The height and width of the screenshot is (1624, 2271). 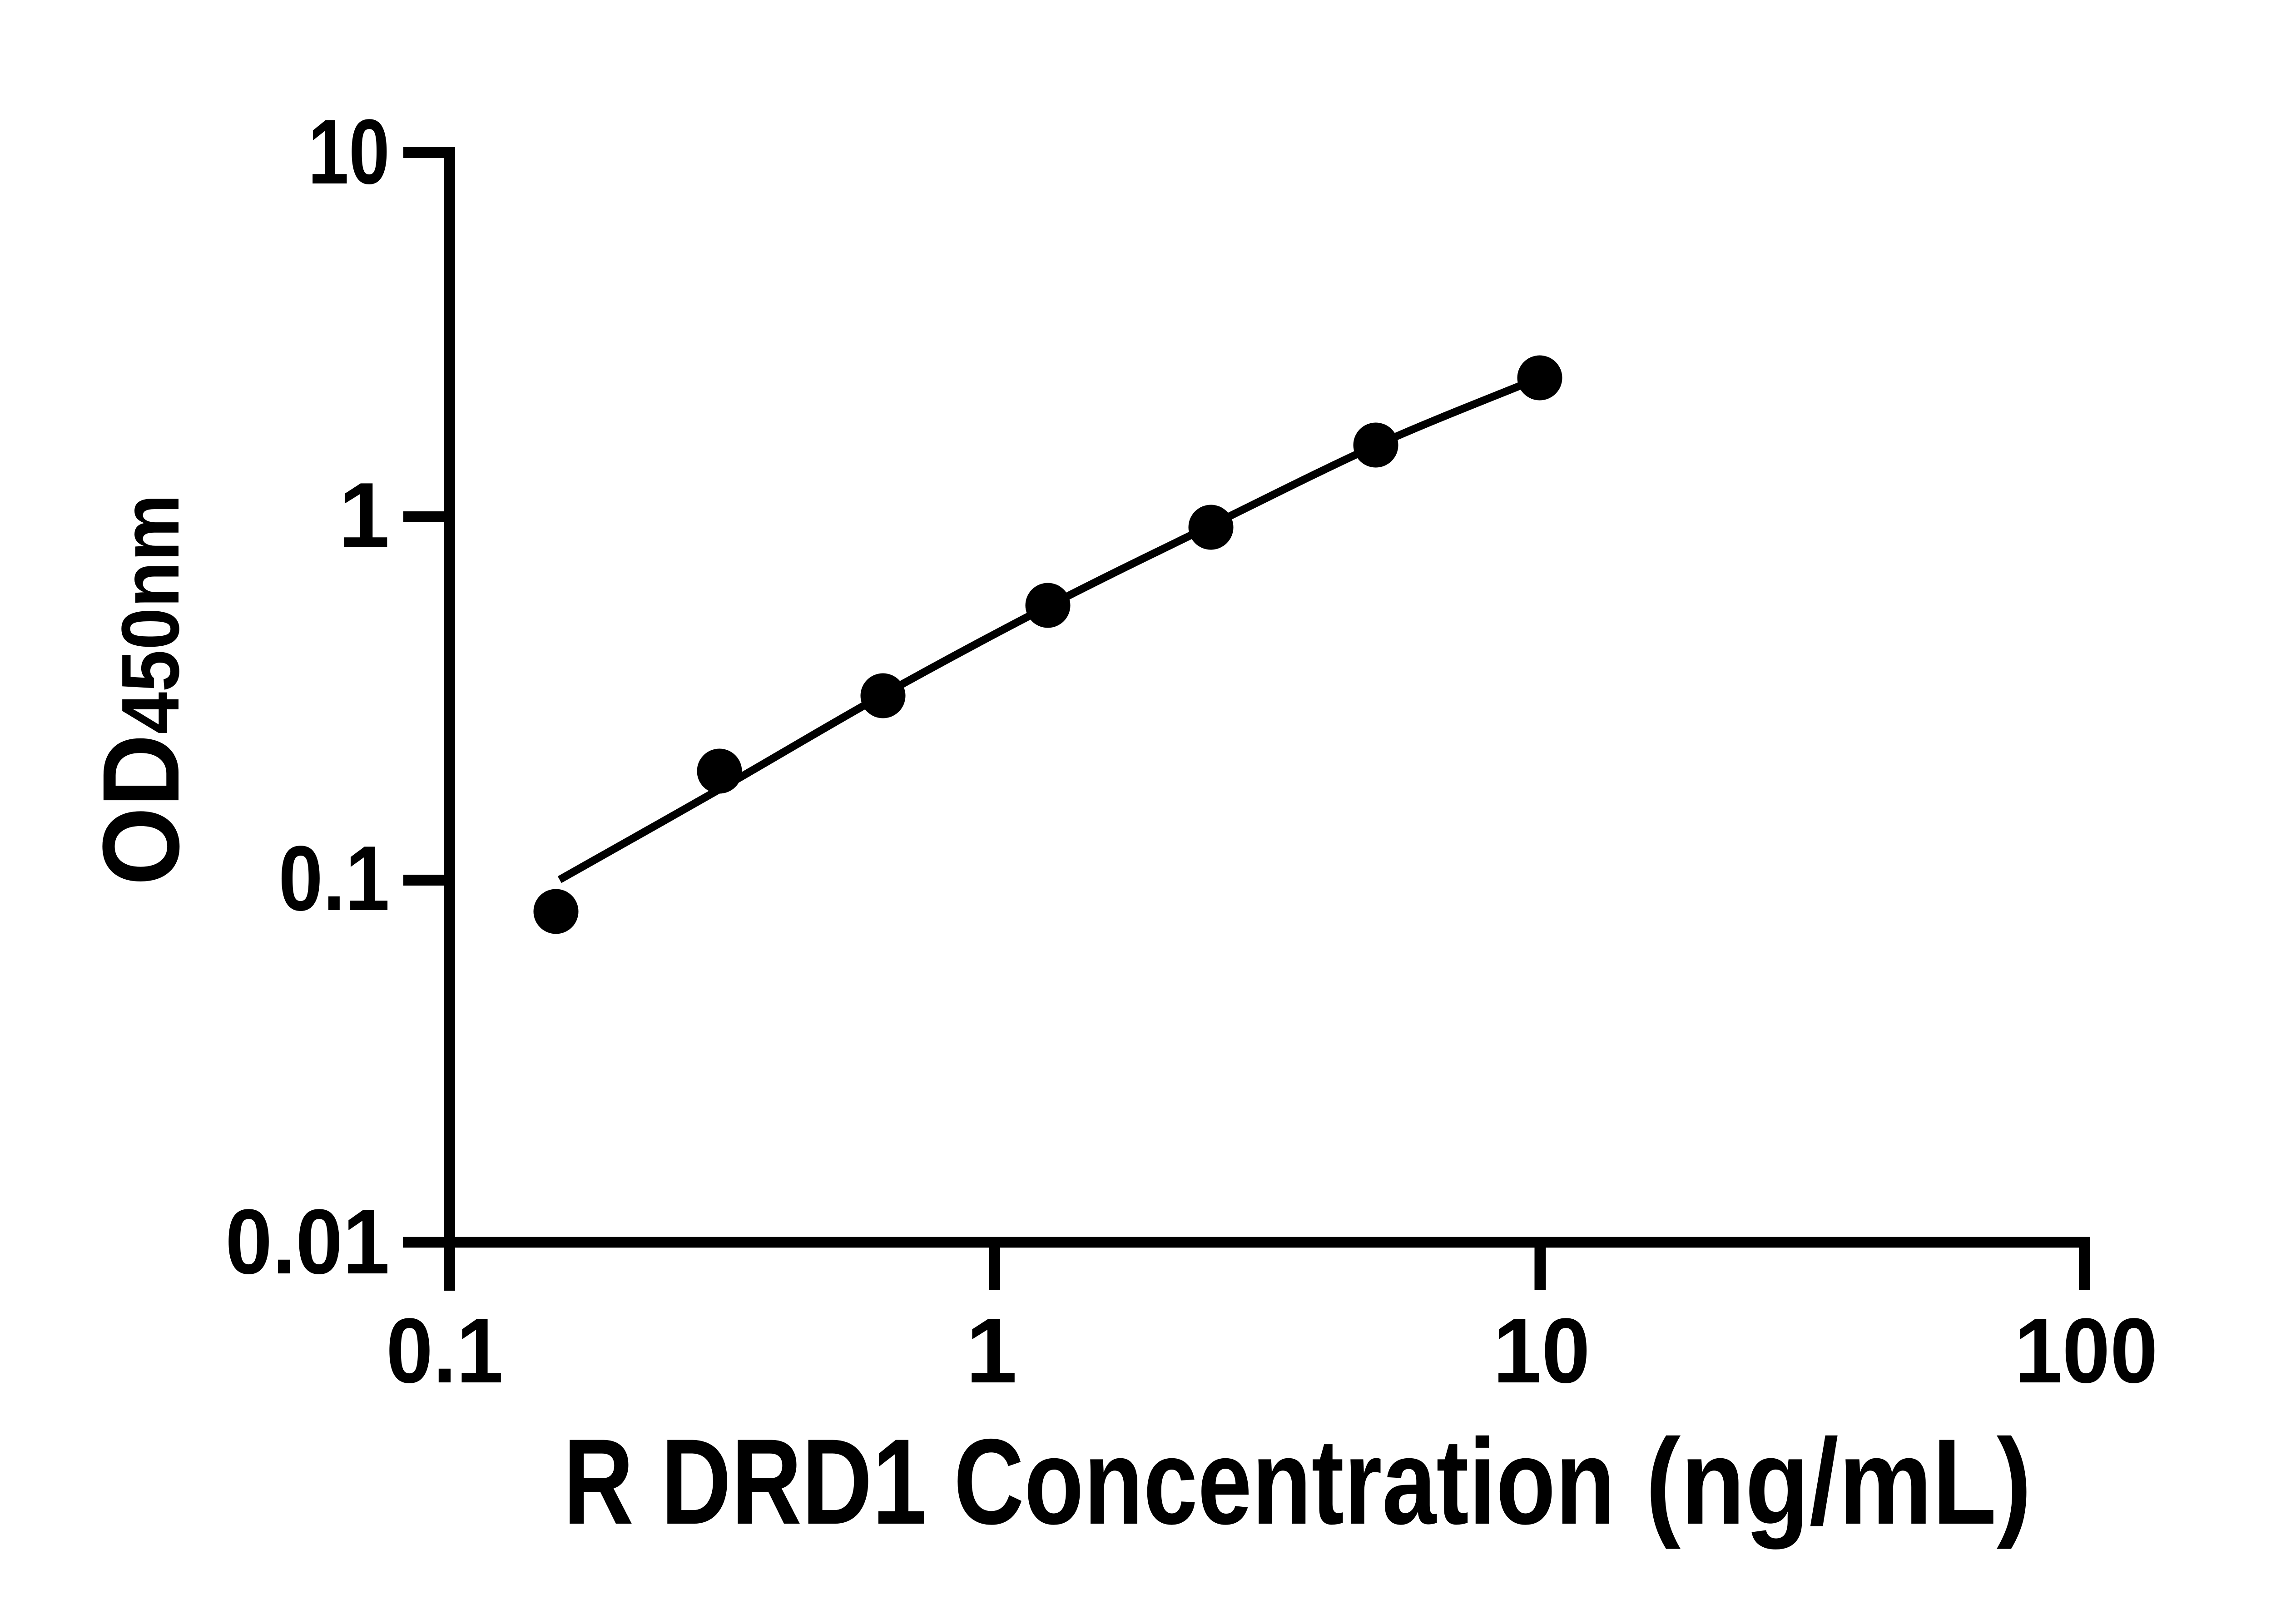 What do you see at coordinates (1089, 1481) in the screenshot?
I see `svg-text: R DRD1 Concentration` at bounding box center [1089, 1481].